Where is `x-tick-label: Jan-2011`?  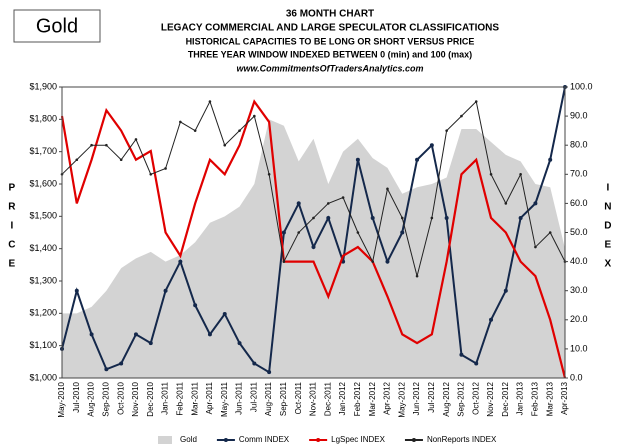
x-tick-label: Jan-2011 is located at coordinates (165, 397).